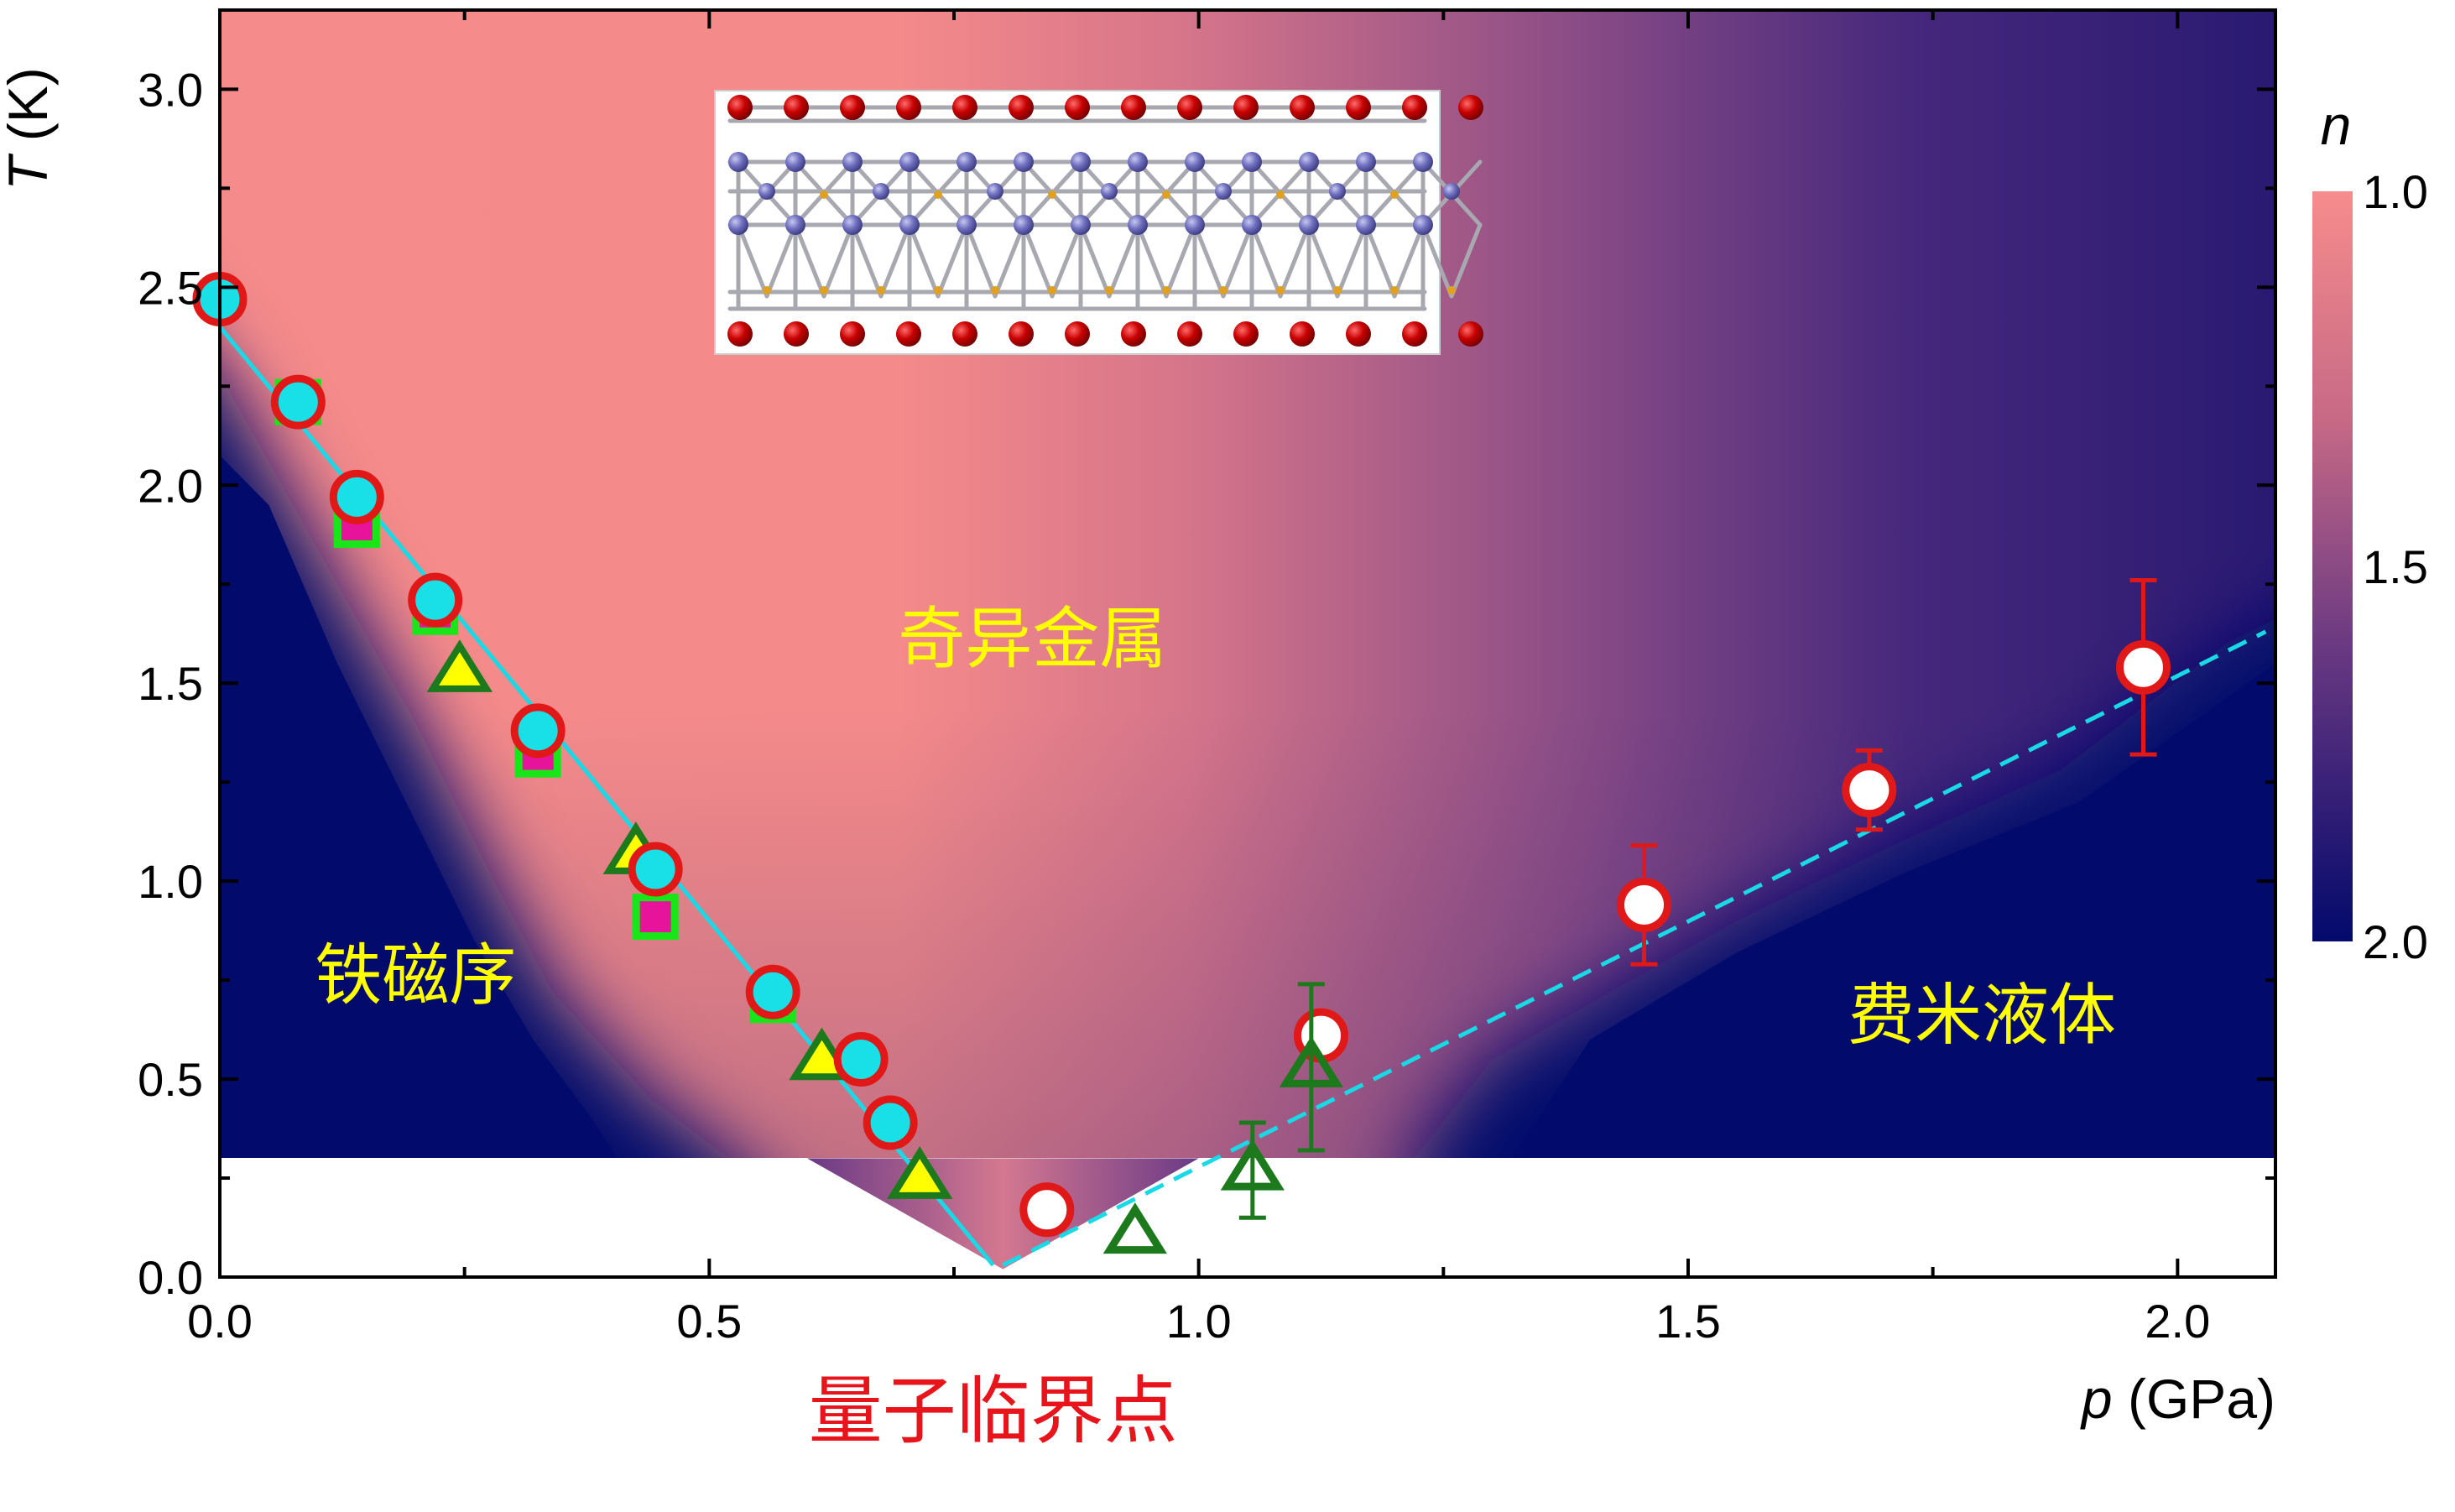 The width and height of the screenshot is (2455, 1512). What do you see at coordinates (29, 172) in the screenshot?
I see `y-axis-symbol: T` at bounding box center [29, 172].